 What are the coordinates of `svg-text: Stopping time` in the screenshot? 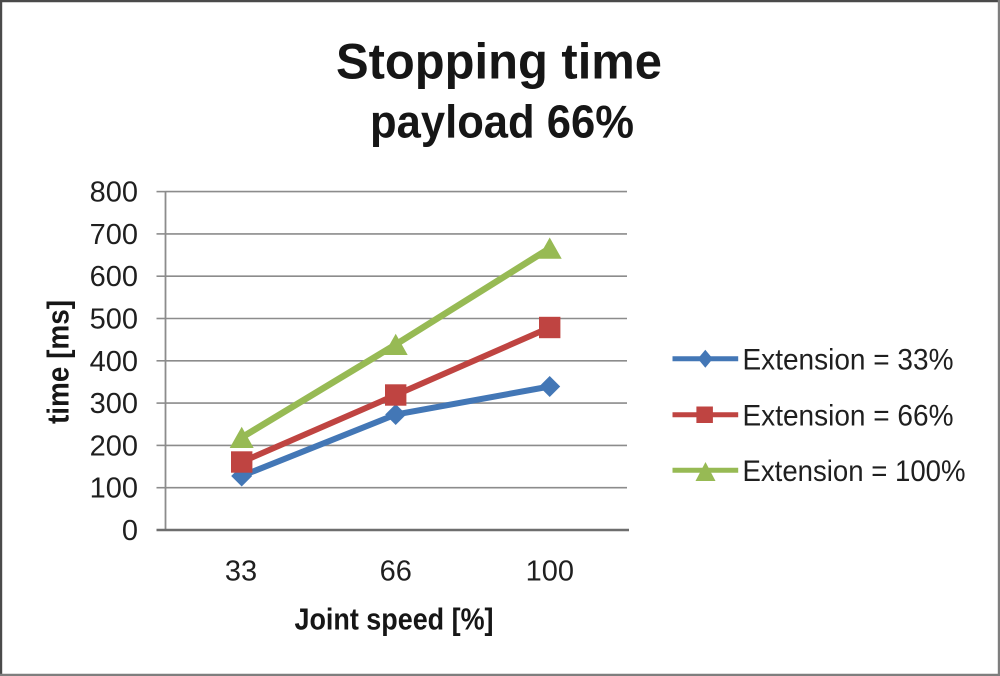 It's located at (499, 62).